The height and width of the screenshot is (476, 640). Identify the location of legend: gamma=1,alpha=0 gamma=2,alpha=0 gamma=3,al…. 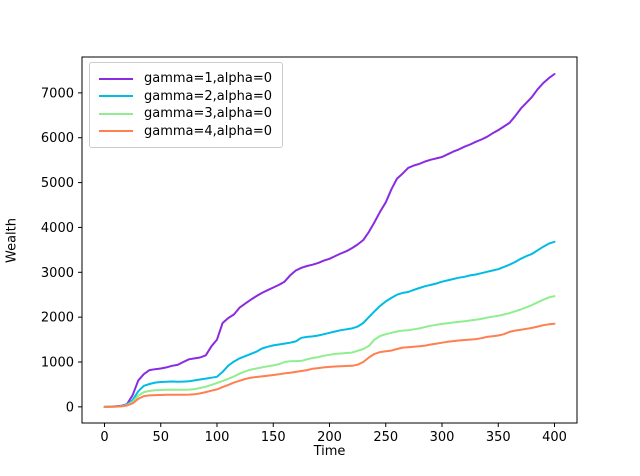
(186, 105).